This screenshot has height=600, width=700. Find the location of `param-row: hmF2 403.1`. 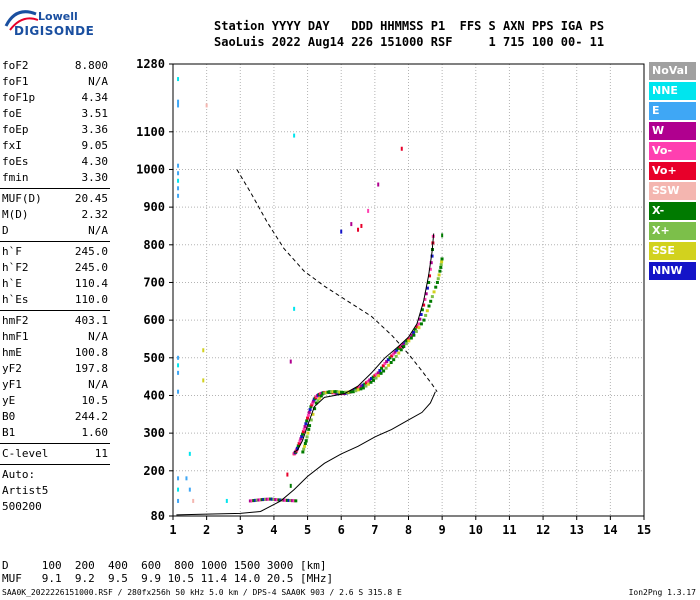

param-row: hmF2 403.1 is located at coordinates (56, 321).